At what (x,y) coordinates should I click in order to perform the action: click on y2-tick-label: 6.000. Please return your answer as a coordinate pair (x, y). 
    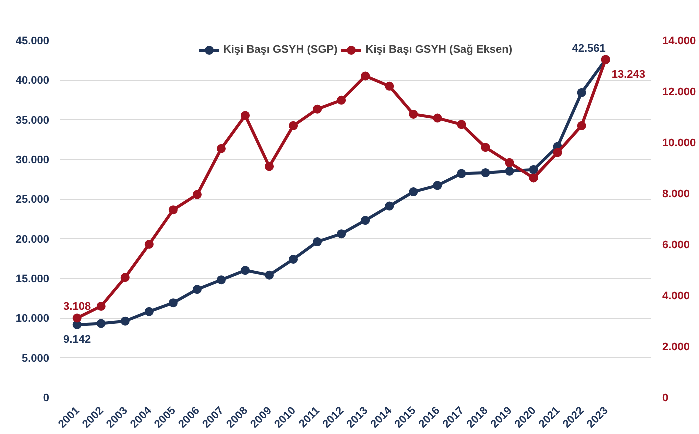
    Looking at the image, I should click on (676, 246).